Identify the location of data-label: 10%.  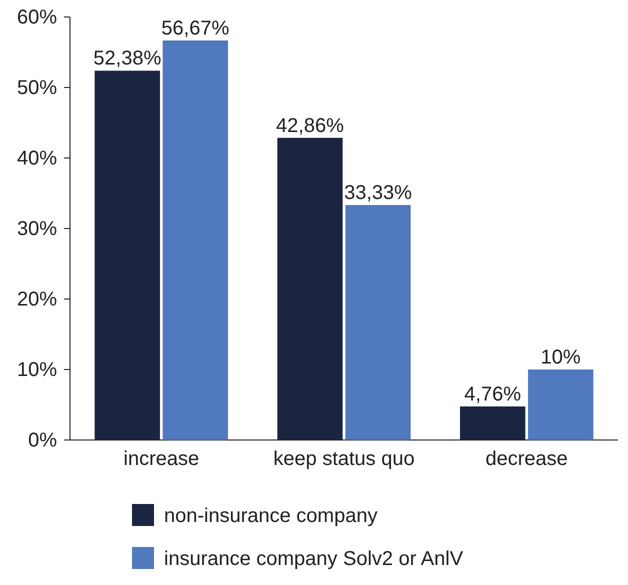
(560, 357).